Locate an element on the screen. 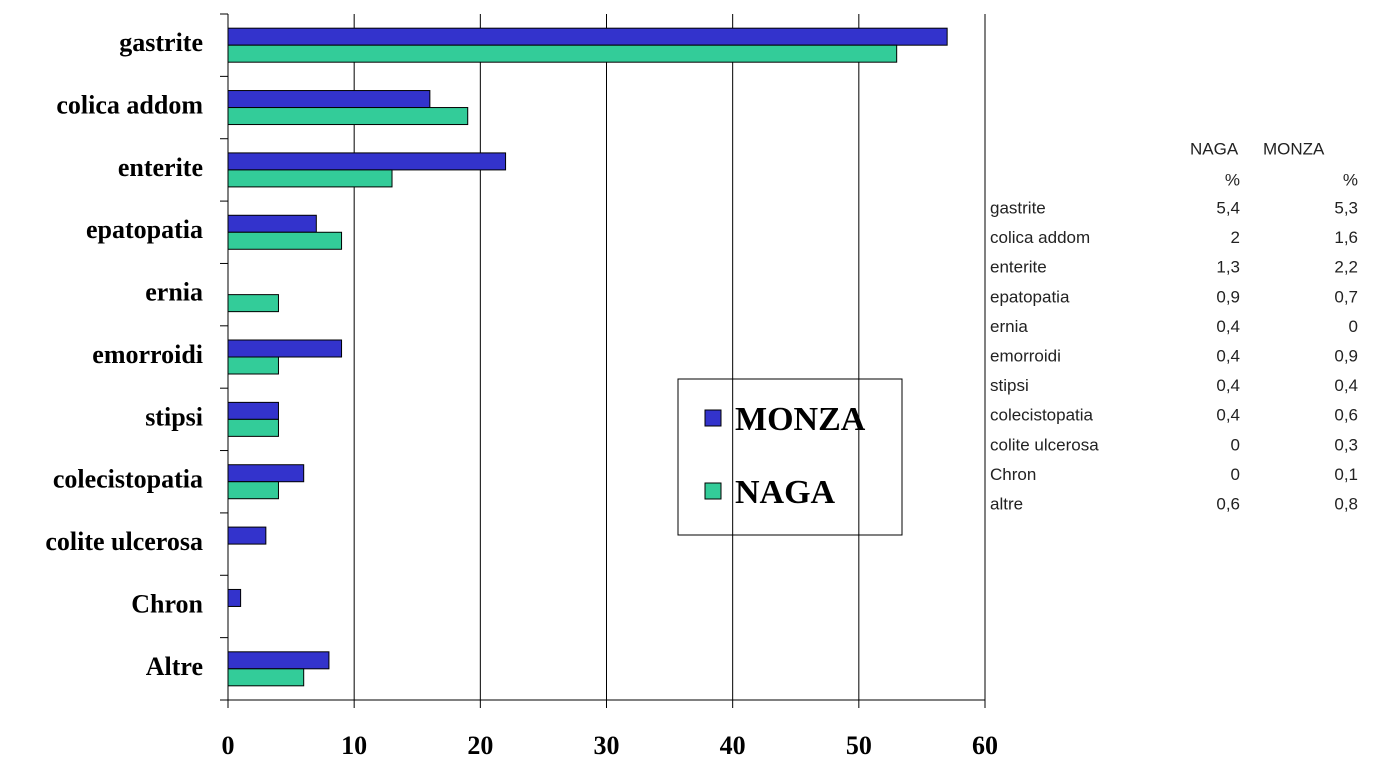 This screenshot has height=761, width=1378. table-cell: epatopatia is located at coordinates (1030, 296).